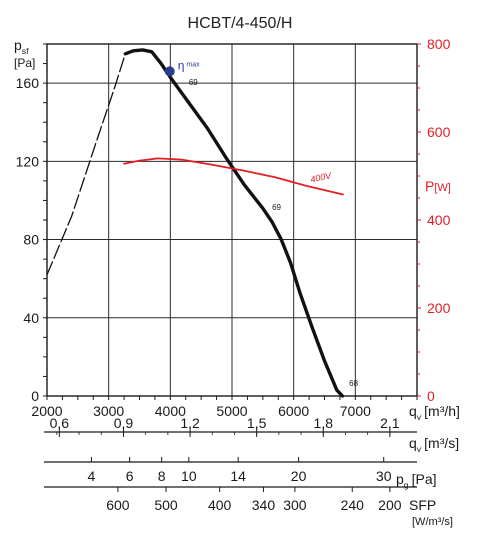  I want to click on scale-tick-label: 0,9, so click(124, 423).